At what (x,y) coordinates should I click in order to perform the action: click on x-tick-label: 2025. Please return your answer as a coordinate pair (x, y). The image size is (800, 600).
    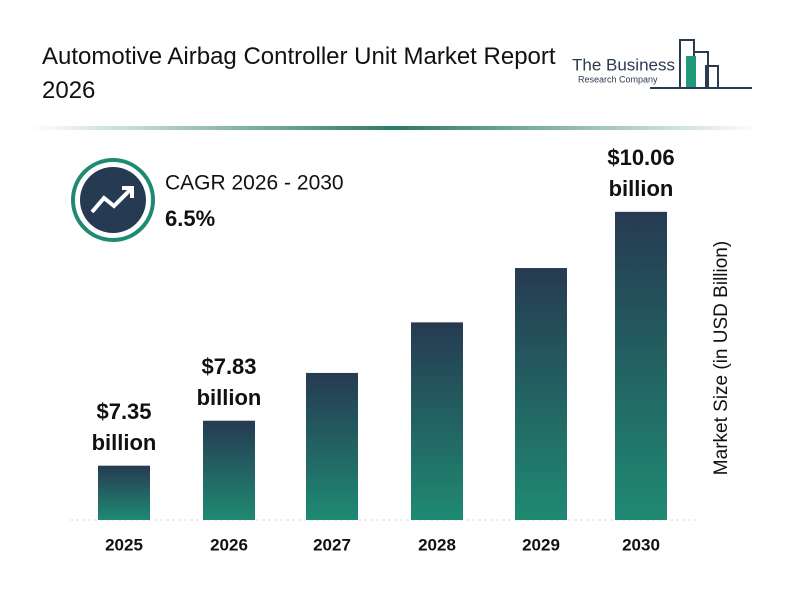
    Looking at the image, I should click on (124, 544).